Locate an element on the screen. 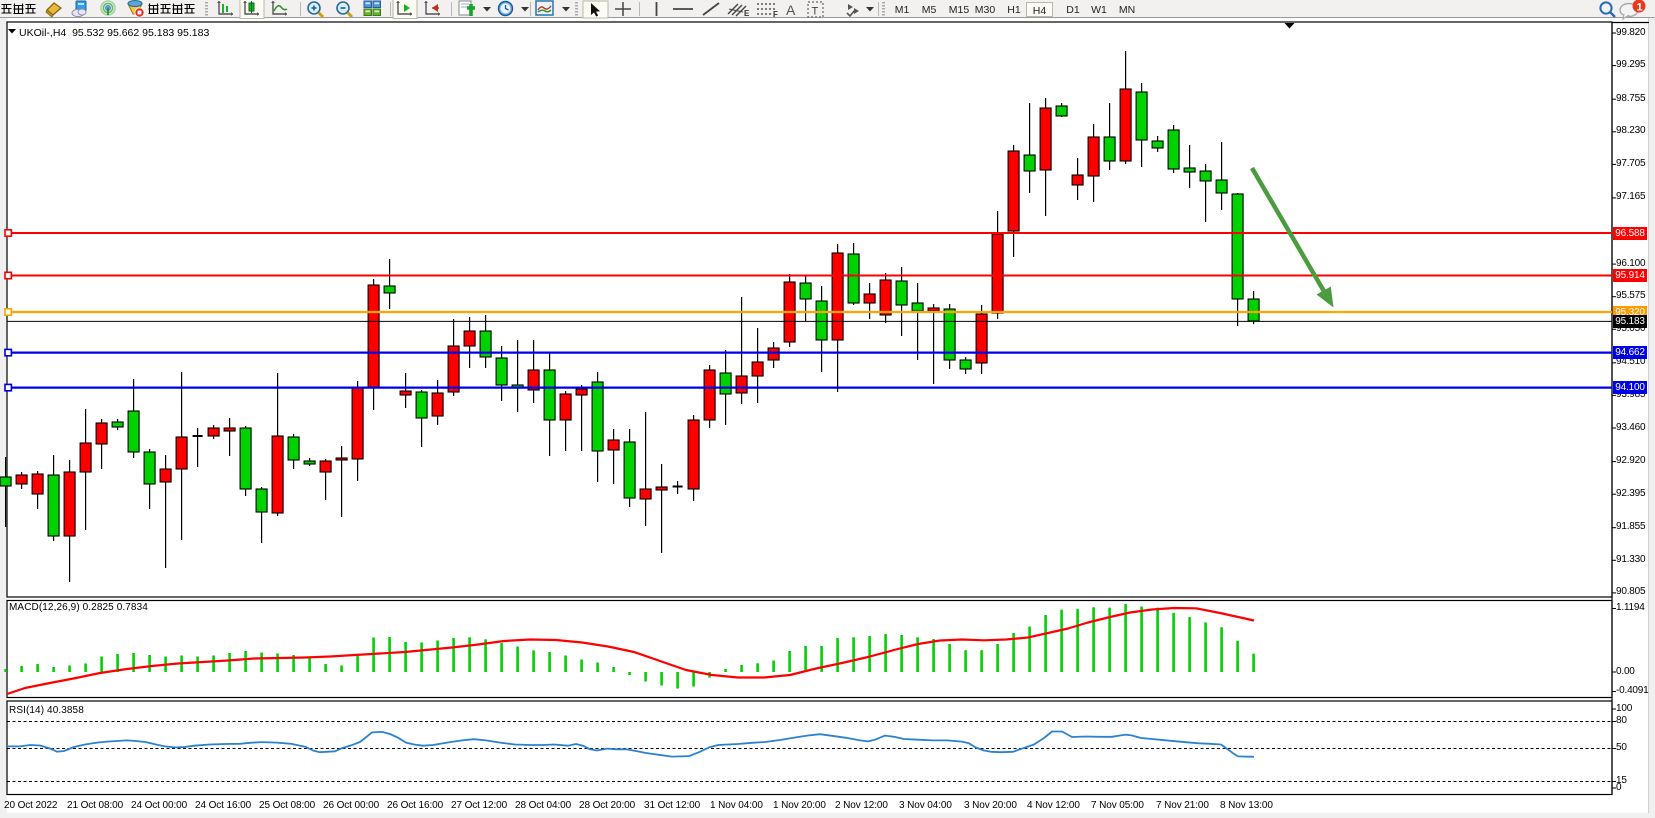 The height and width of the screenshot is (818, 1655). svg-text: E is located at coordinates (747, 13).